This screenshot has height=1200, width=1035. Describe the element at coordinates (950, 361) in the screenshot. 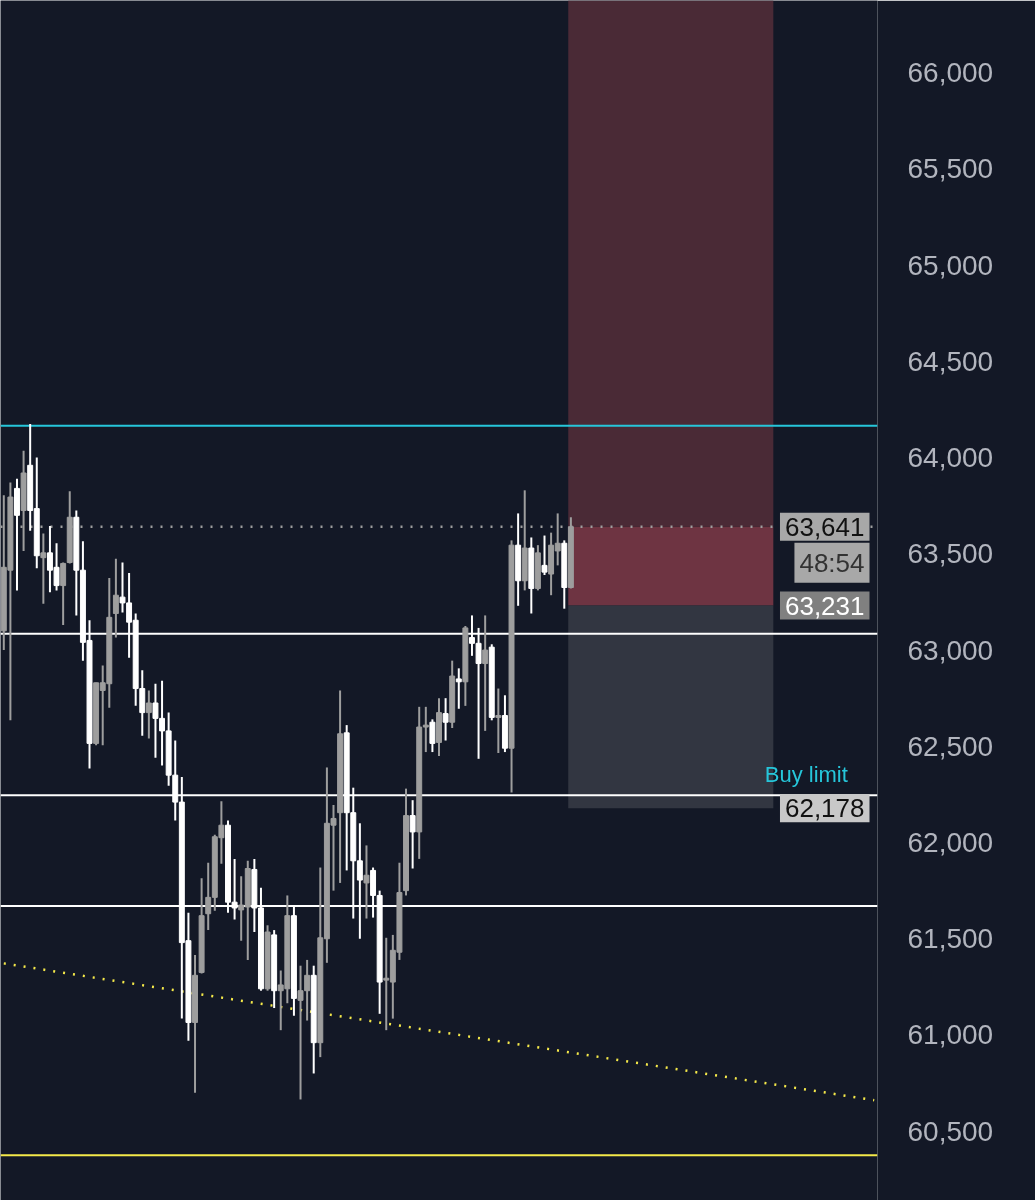

I see `y-tick-label: 64,500` at that location.